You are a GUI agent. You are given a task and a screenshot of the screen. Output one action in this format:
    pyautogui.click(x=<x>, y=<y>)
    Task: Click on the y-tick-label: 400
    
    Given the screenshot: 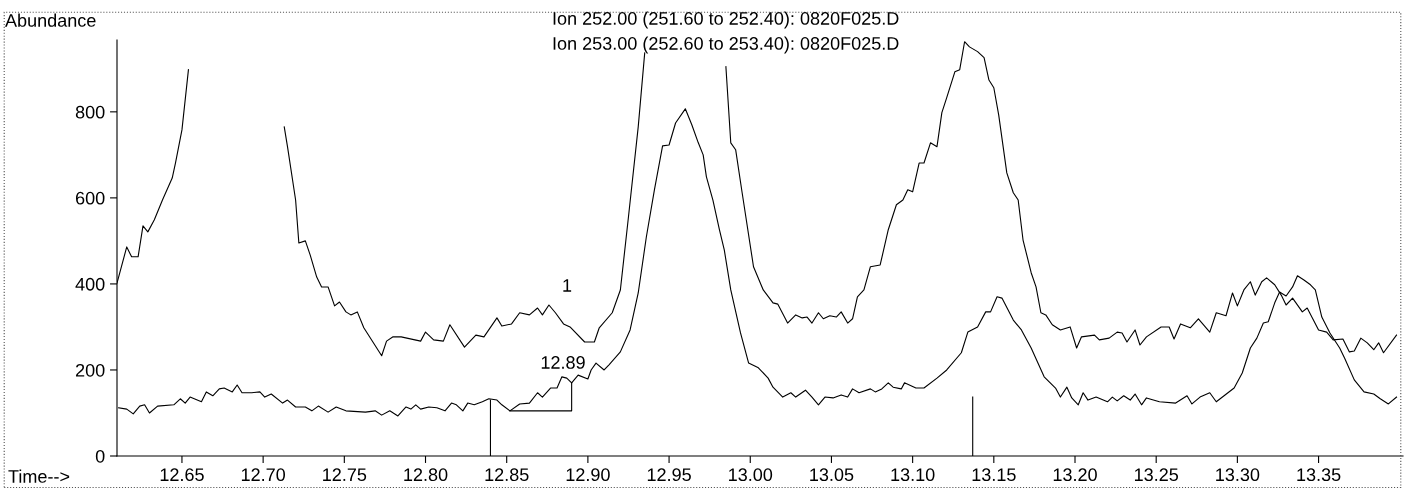 What is the action you would take?
    pyautogui.click(x=90, y=284)
    